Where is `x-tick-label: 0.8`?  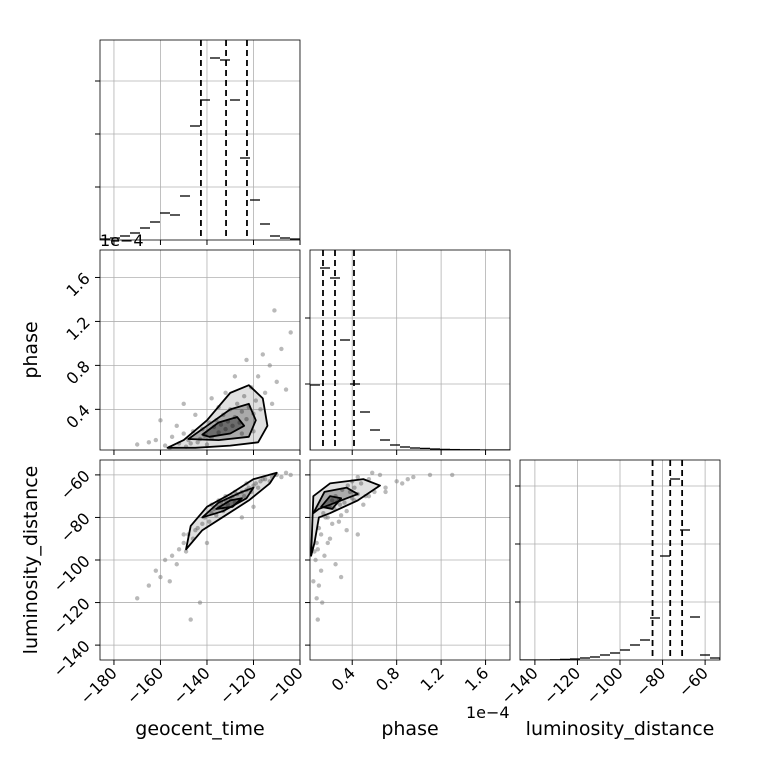 x-tick-label: 0.8 is located at coordinates (387, 678).